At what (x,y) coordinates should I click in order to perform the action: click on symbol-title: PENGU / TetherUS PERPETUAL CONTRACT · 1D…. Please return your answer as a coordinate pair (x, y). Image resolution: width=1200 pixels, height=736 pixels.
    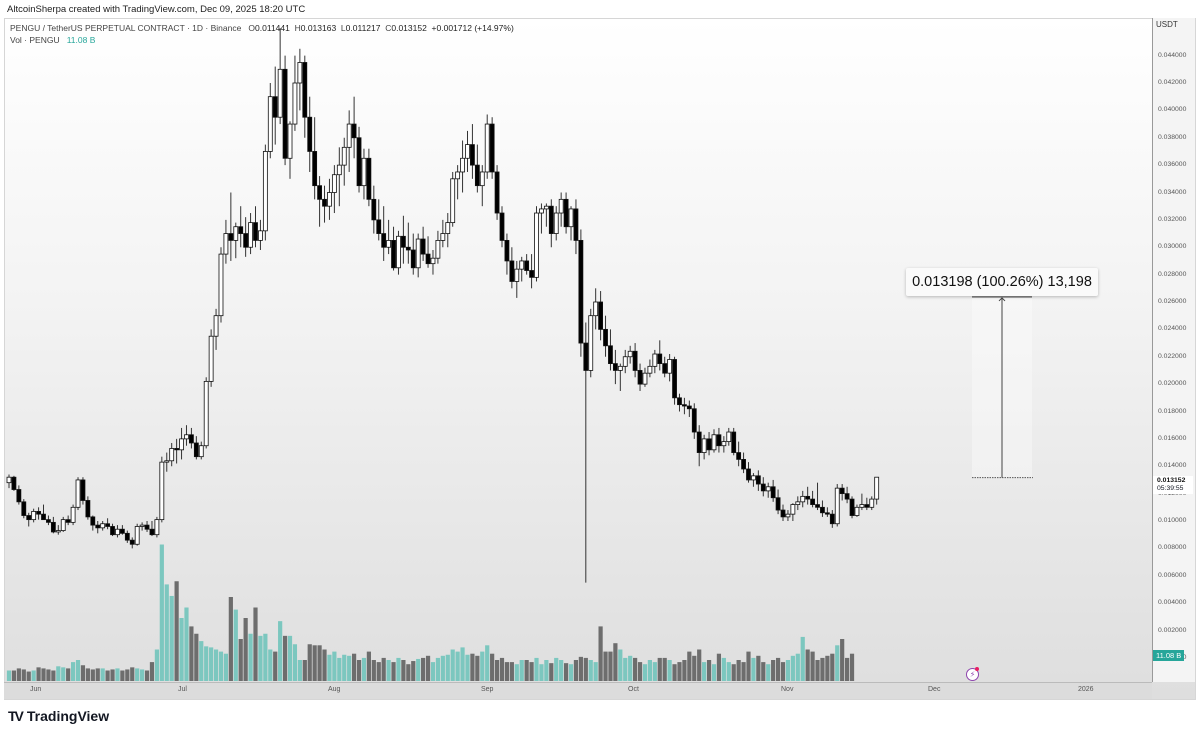
    Looking at the image, I should click on (126, 28).